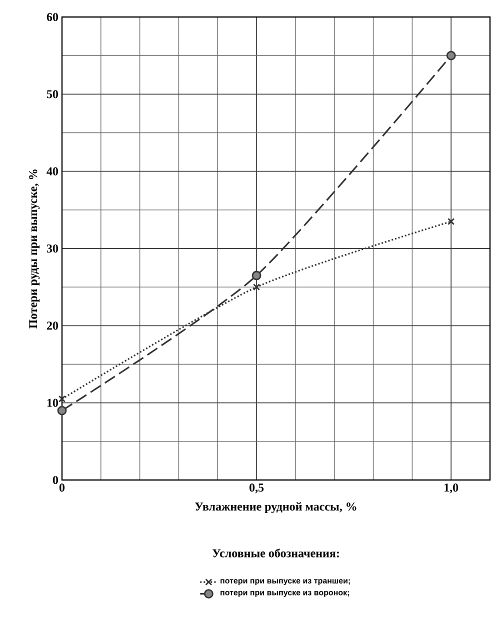 The width and height of the screenshot is (496, 621). What do you see at coordinates (52, 17) in the screenshot?
I see `y-tick-label: 60` at bounding box center [52, 17].